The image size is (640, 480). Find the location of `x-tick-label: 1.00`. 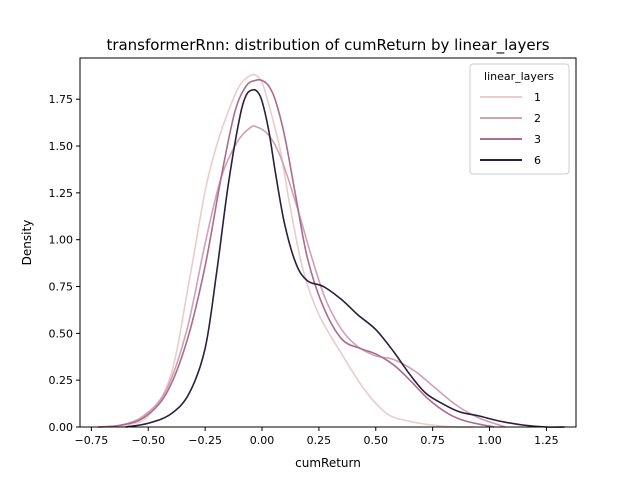

x-tick-label: 1.00 is located at coordinates (489, 440).